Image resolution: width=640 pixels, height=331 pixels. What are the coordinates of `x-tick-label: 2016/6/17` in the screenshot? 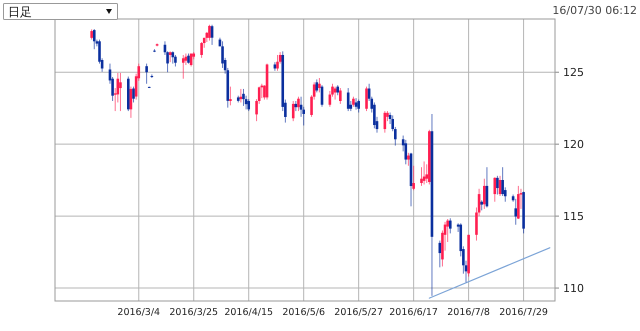 It's located at (413, 312).